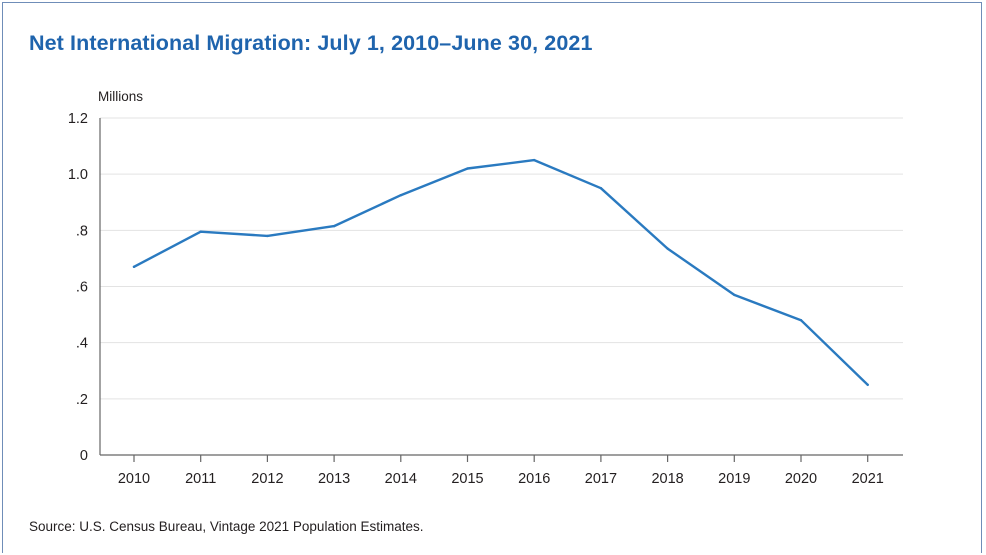  Describe the element at coordinates (134, 479) in the screenshot. I see `x-tick-label: 2010` at that location.